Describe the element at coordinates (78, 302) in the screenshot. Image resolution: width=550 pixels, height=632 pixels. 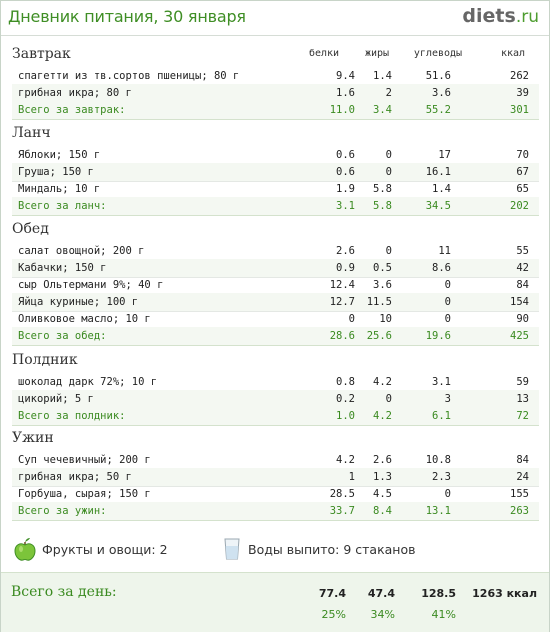
I see `food-name: Яйца куриные; 100 г` at that location.